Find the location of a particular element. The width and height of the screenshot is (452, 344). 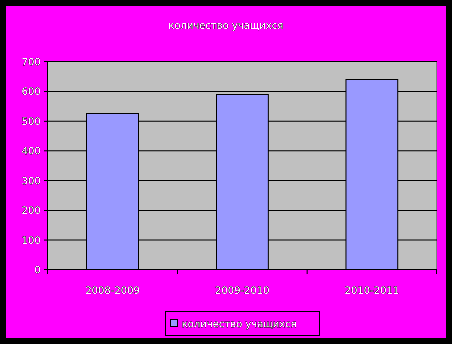

y-tick-label: 100 is located at coordinates (31, 241).